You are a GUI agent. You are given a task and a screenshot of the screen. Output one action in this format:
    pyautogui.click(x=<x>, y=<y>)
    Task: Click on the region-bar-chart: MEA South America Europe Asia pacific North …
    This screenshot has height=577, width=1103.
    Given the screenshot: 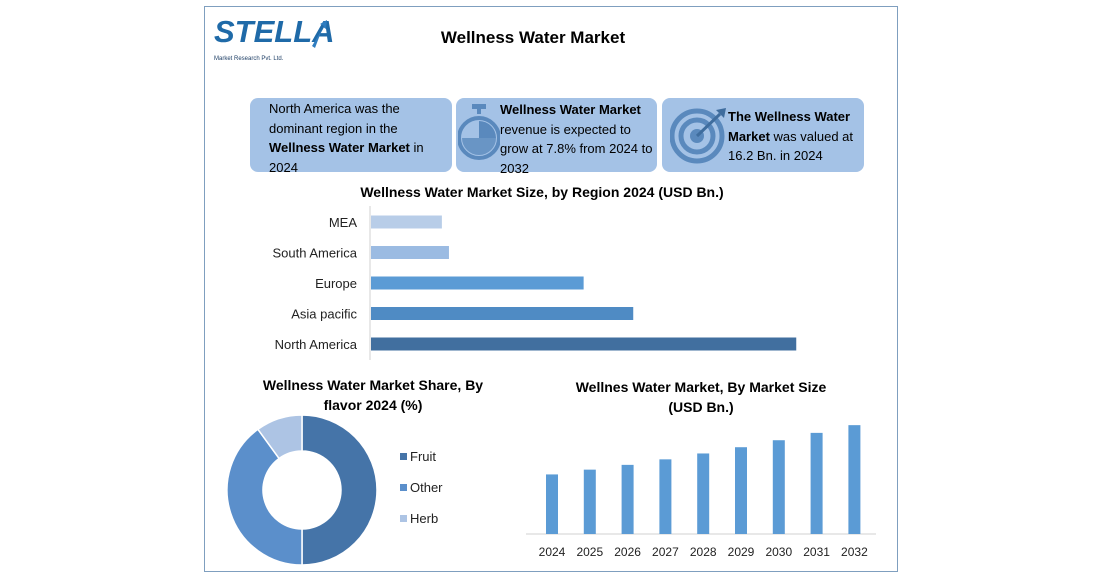 What is the action you would take?
    pyautogui.click(x=534, y=283)
    